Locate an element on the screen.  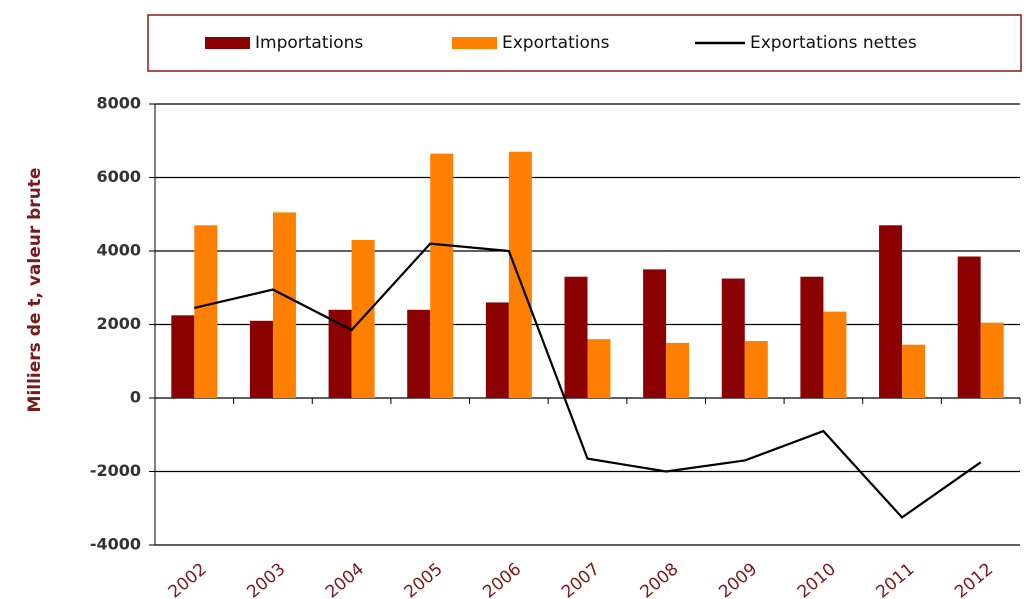
y-tick-label: 0 is located at coordinates (135, 397).